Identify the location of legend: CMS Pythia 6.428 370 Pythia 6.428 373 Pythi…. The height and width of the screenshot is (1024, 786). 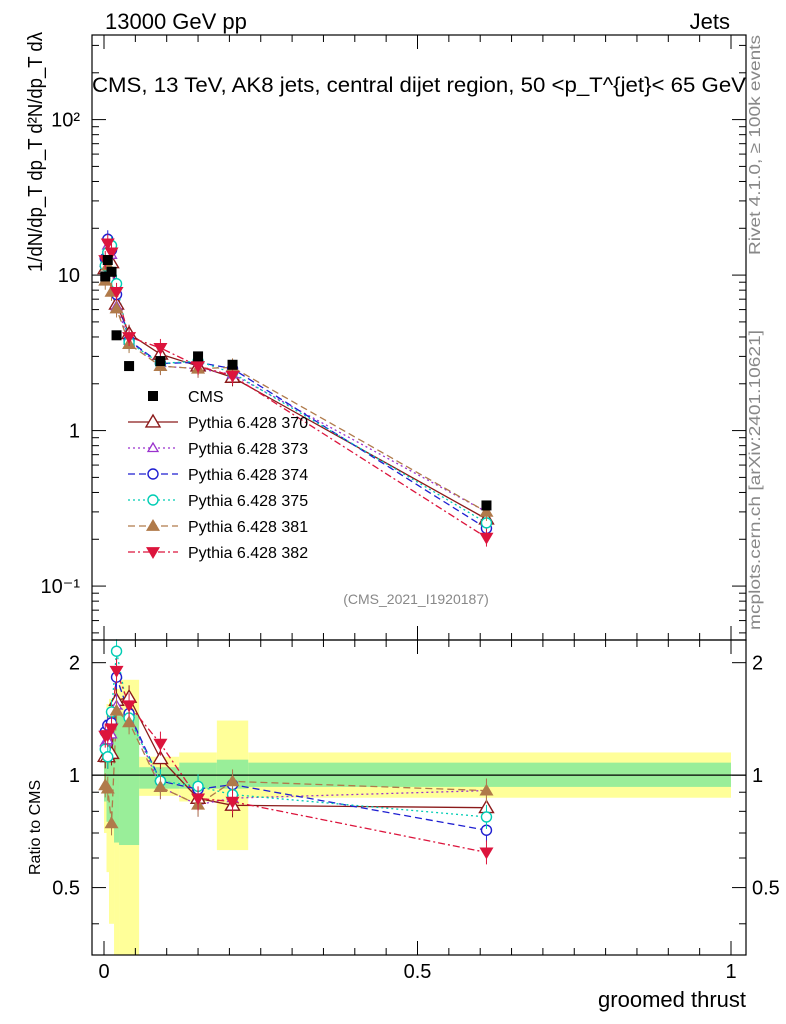
(218, 475).